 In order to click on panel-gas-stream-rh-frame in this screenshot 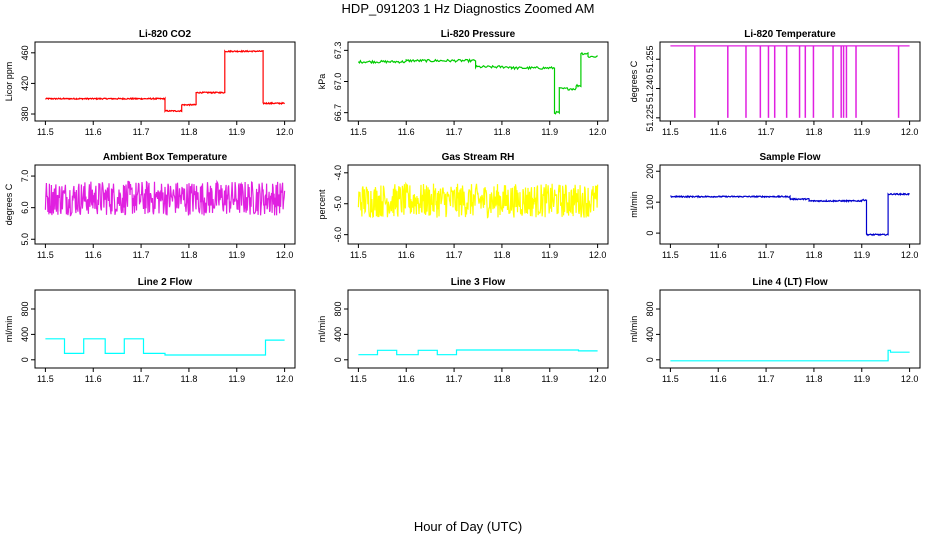, I will do `click(478, 204)`.